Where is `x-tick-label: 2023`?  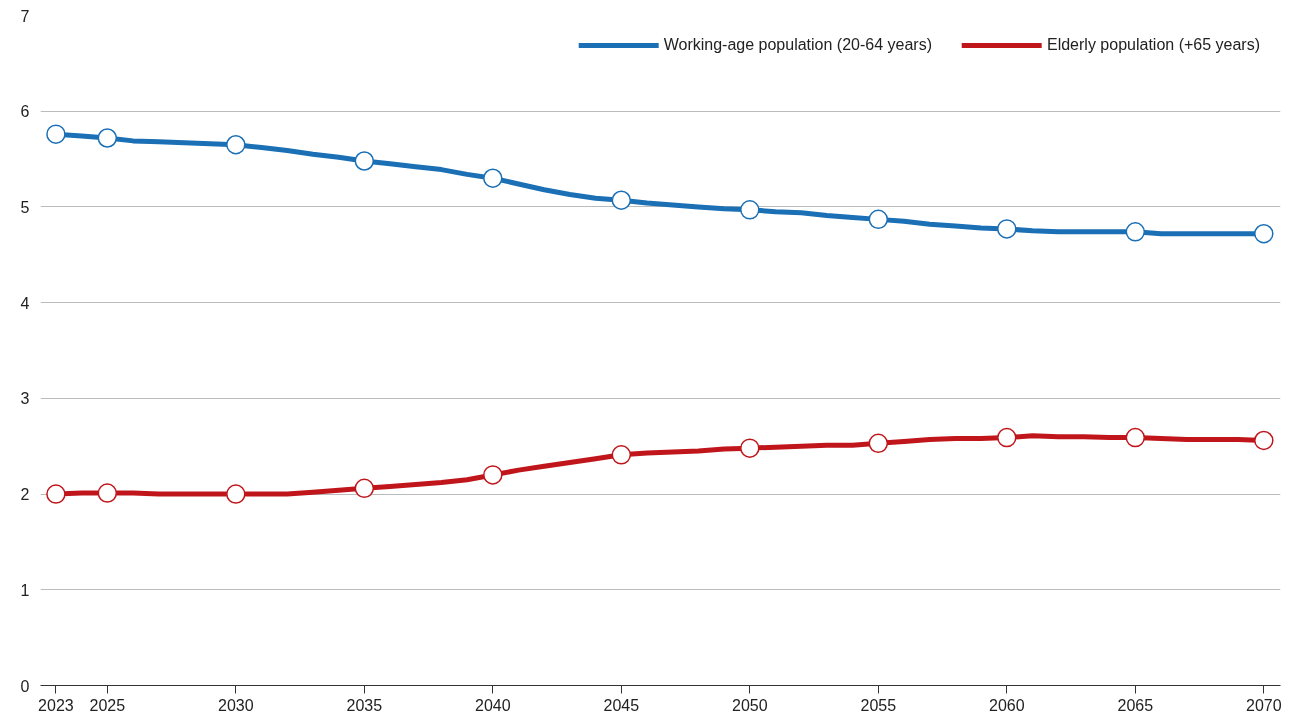 x-tick-label: 2023 is located at coordinates (56, 705).